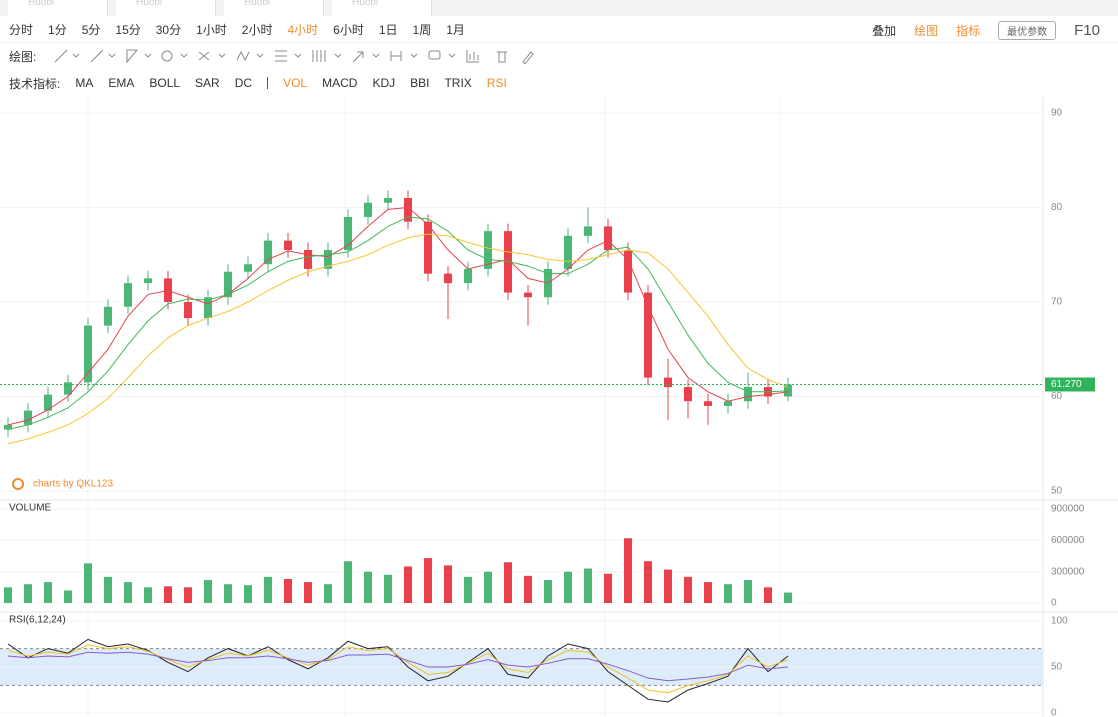 The width and height of the screenshot is (1118, 717). Describe the element at coordinates (455, 30) in the screenshot. I see `interval-button: 1月` at that location.